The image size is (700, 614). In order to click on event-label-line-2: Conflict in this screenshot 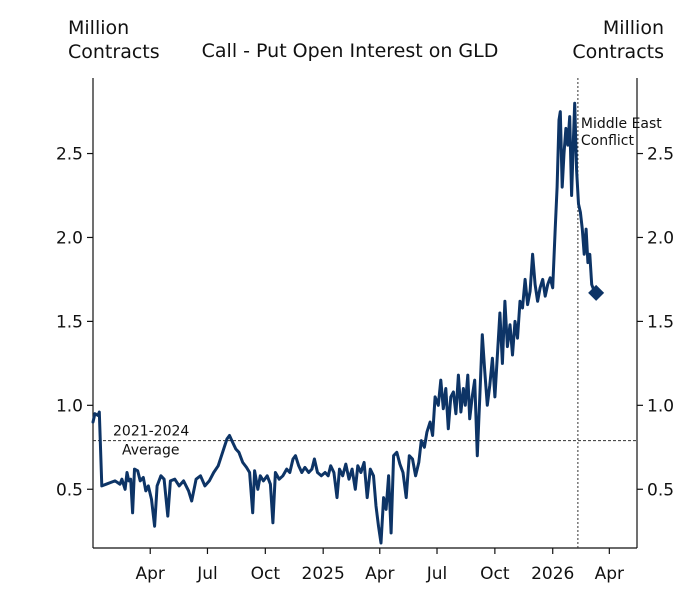, I will do `click(608, 141)`.